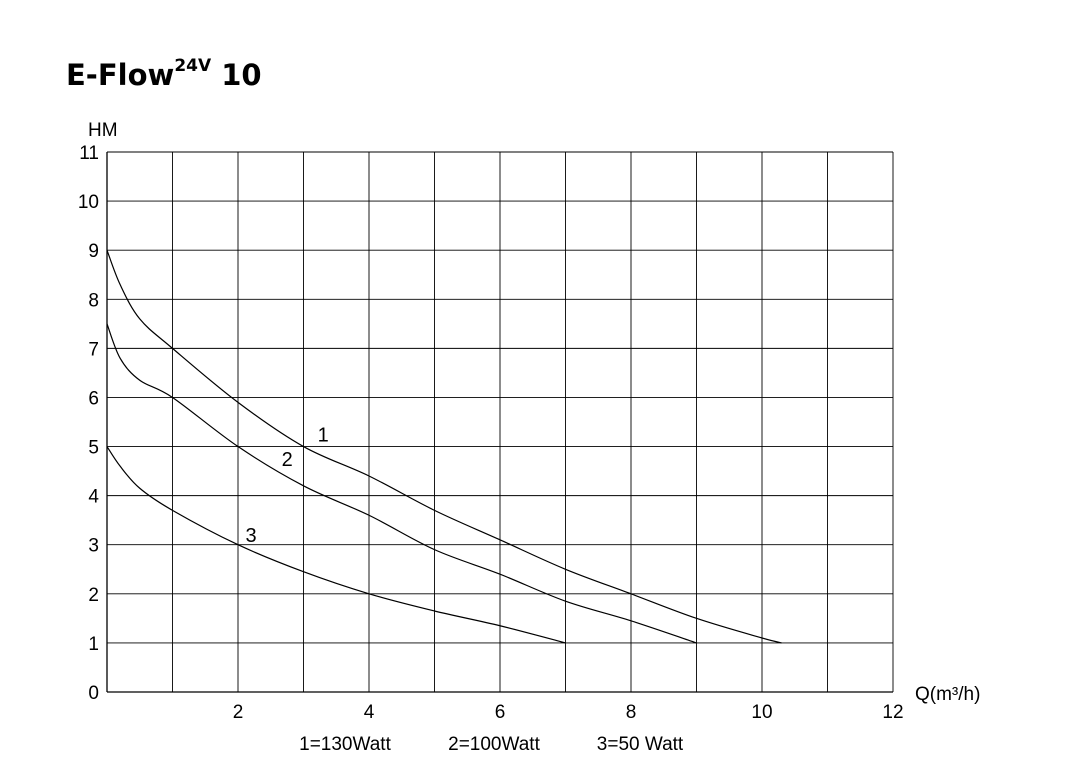  Describe the element at coordinates (238, 712) in the screenshot. I see `x-tick-label: 2` at that location.